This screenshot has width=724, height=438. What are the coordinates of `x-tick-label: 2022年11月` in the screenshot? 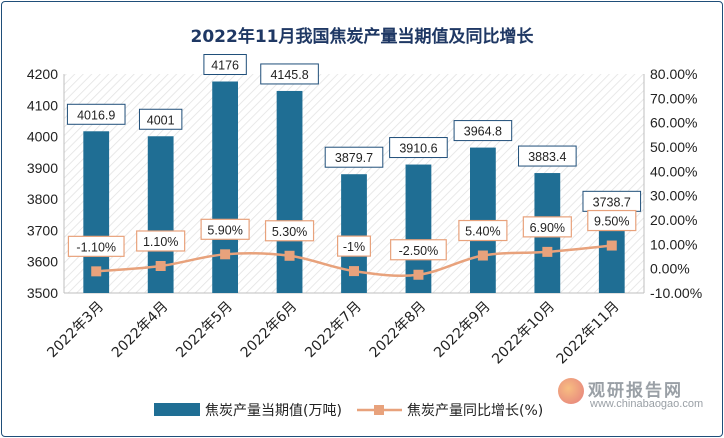 It's located at (588, 333).